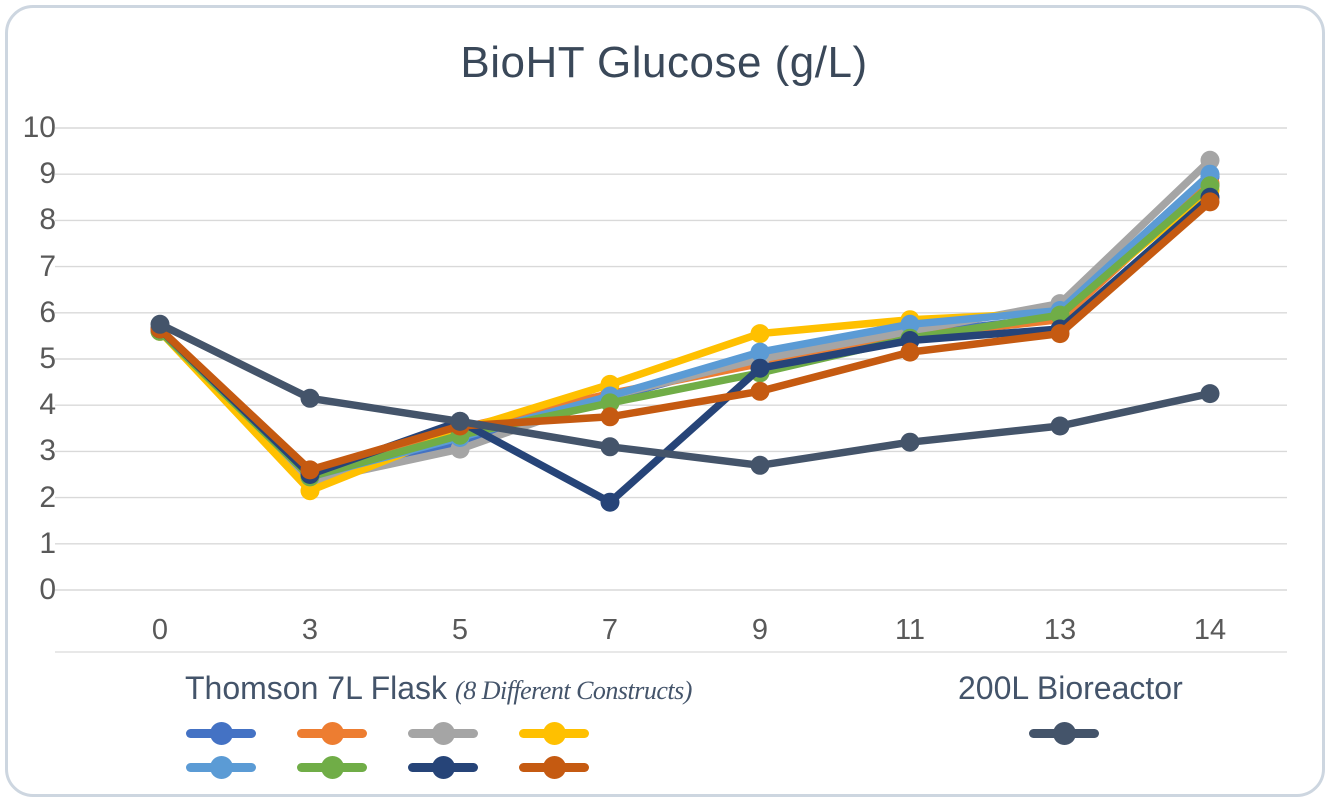  What do you see at coordinates (610, 403) in the screenshot?
I see `data-point-flask-construct-green` at bounding box center [610, 403].